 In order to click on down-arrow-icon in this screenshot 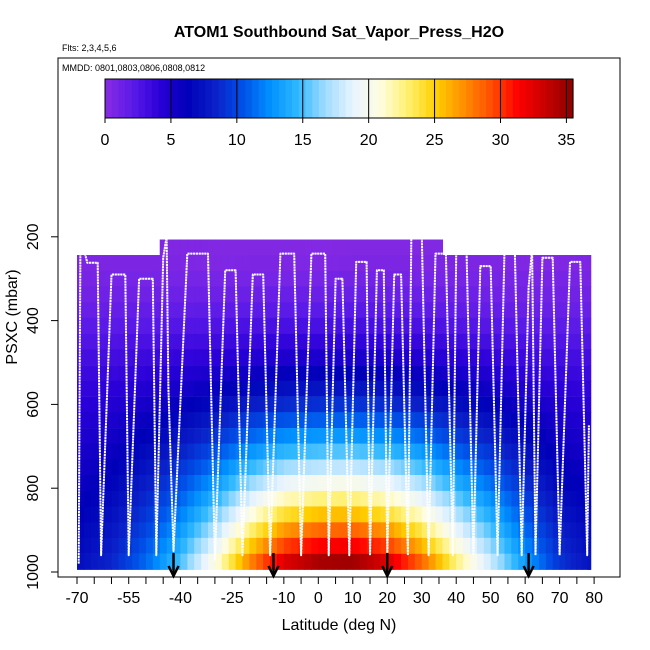, I will do `click(528, 566)`.